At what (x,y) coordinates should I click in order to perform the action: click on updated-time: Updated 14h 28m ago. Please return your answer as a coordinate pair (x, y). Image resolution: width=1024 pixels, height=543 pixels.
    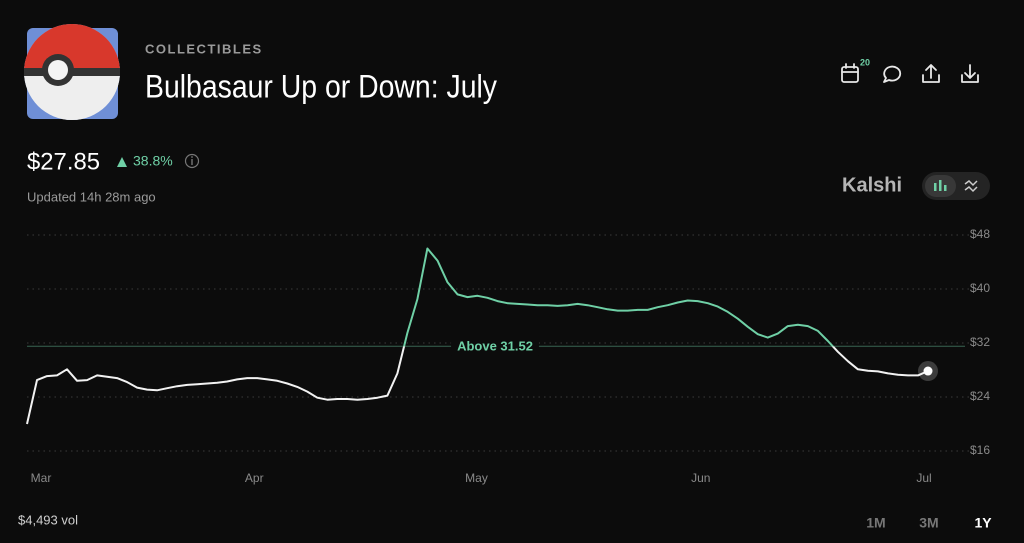
    Looking at the image, I should click on (91, 196).